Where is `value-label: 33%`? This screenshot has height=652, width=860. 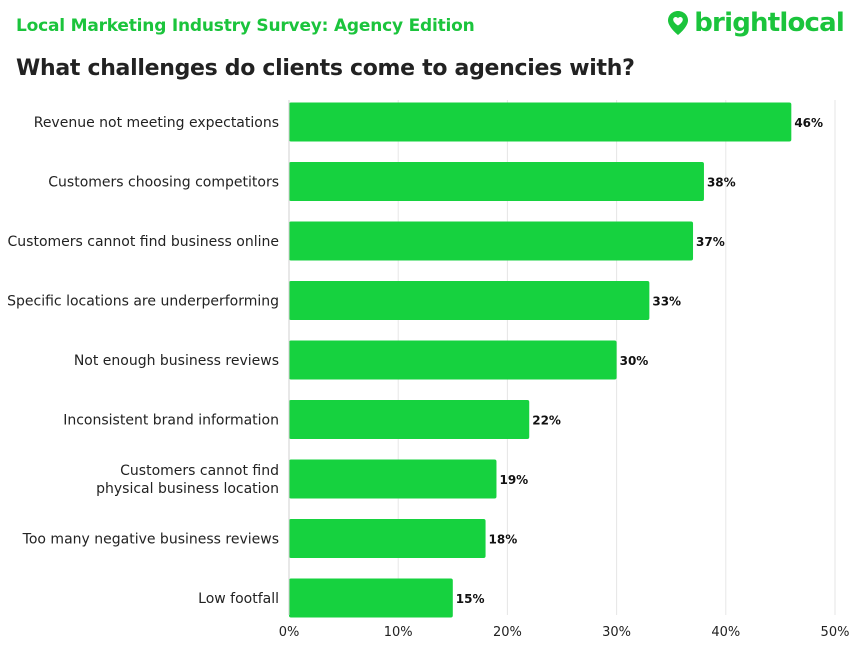
value-label: 33% is located at coordinates (666, 302).